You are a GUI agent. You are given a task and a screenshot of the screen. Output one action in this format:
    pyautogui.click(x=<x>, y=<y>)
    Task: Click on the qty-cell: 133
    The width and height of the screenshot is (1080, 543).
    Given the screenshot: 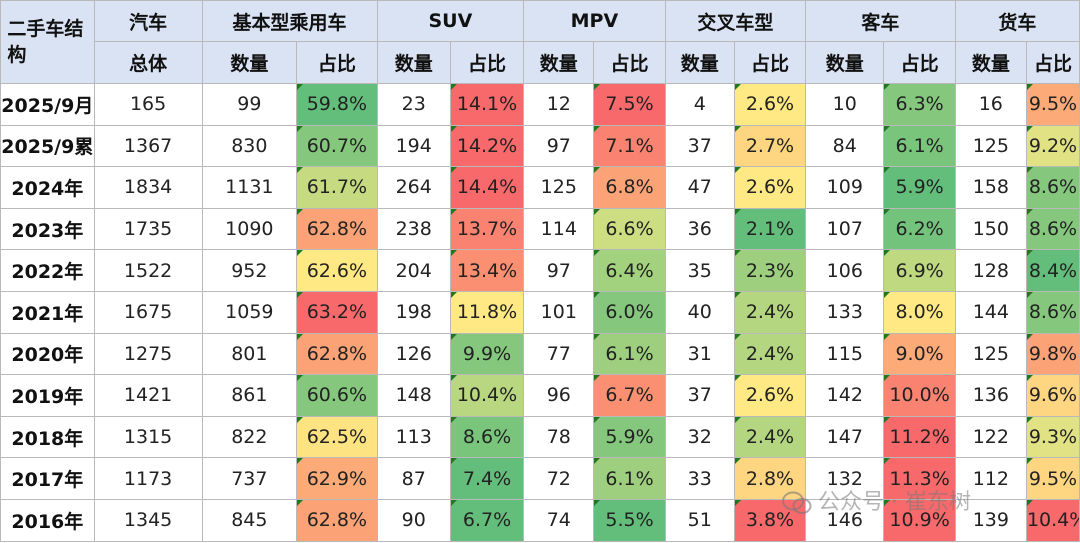 What is the action you would take?
    pyautogui.click(x=845, y=312)
    